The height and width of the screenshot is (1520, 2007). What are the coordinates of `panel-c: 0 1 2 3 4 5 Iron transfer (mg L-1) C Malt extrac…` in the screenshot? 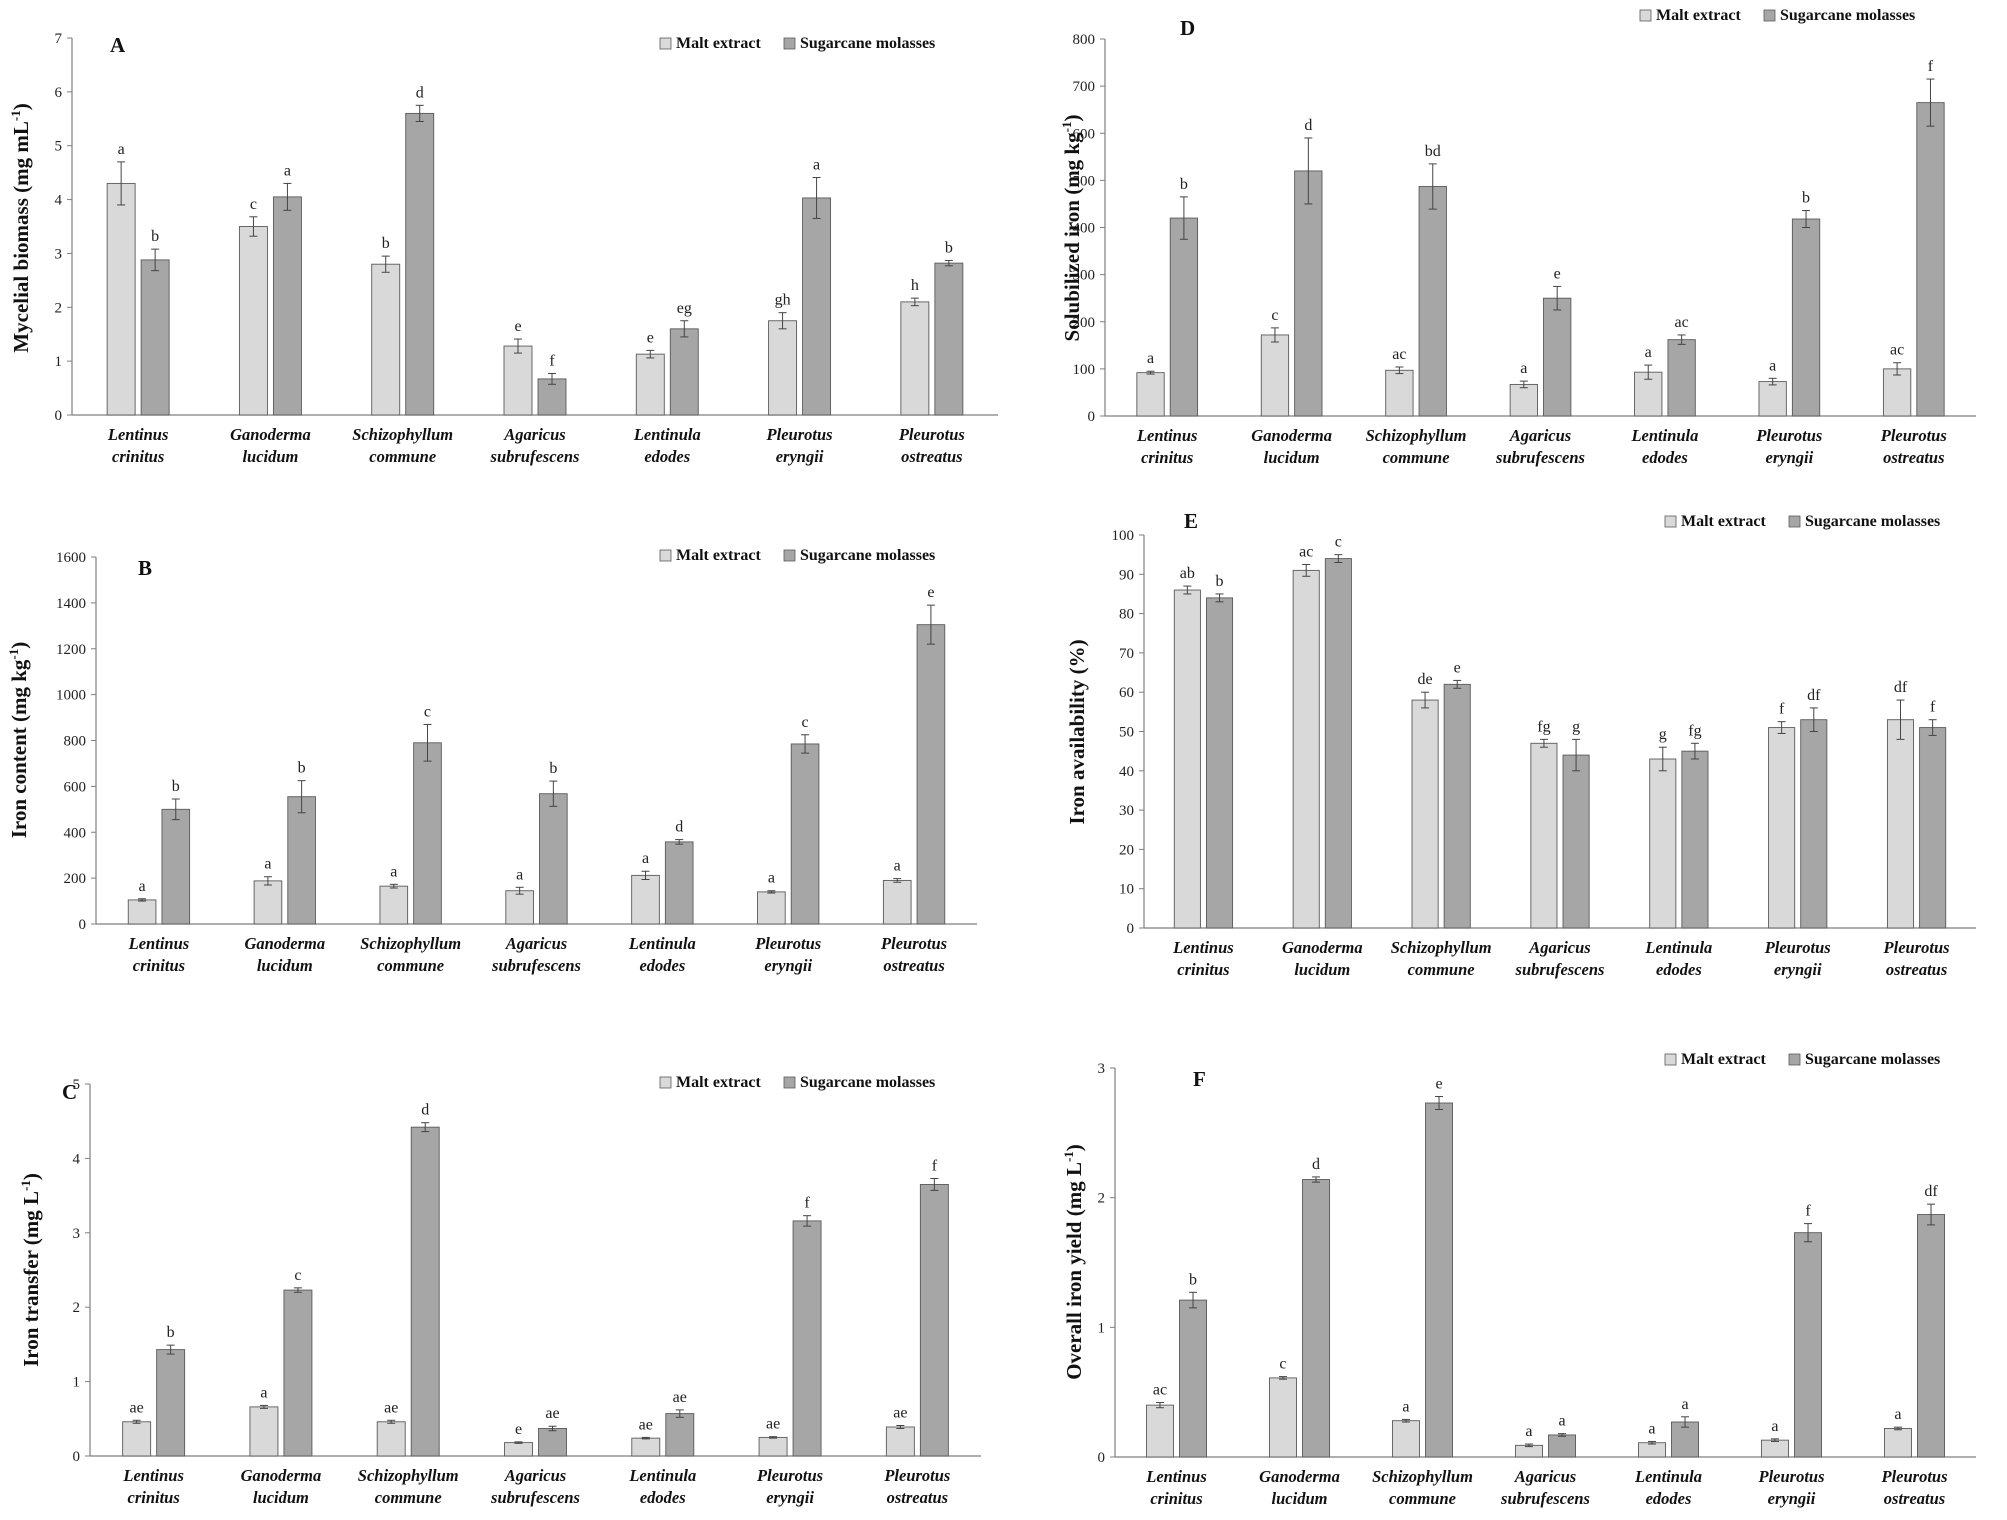 It's located at (499, 1290).